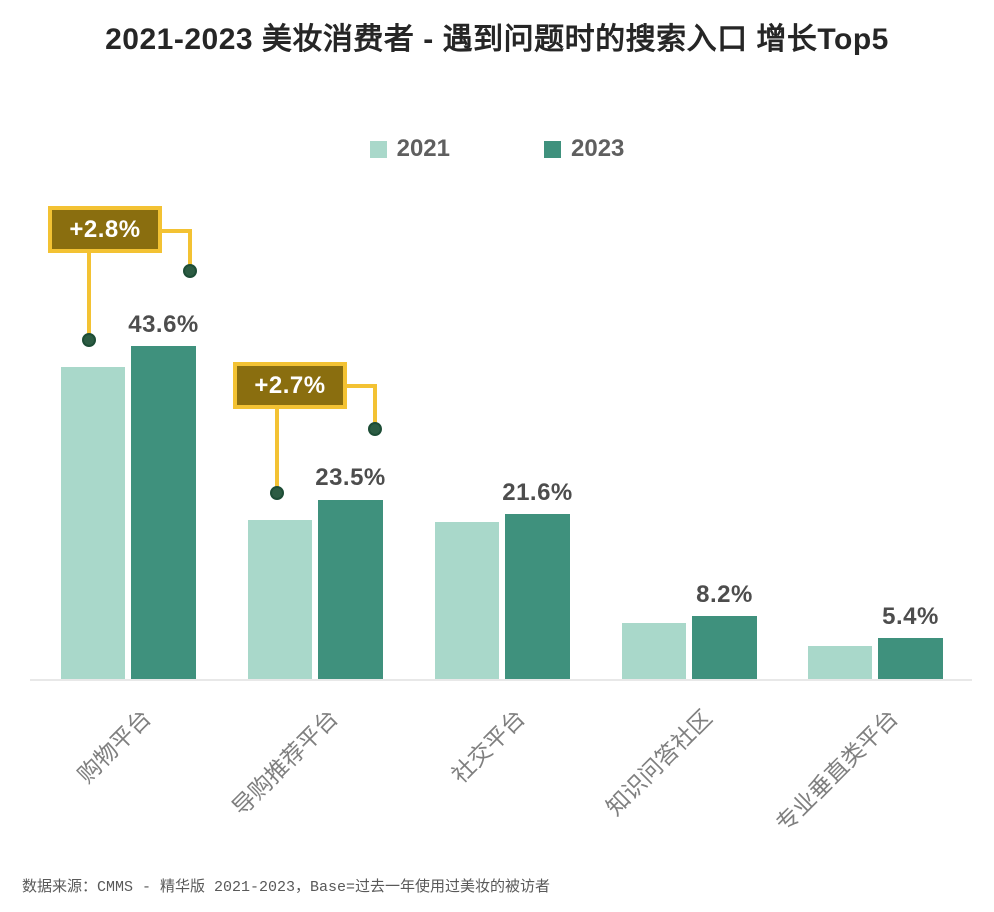 The height and width of the screenshot is (912, 994). Describe the element at coordinates (163, 512) in the screenshot. I see `bar-2023-group1` at that location.